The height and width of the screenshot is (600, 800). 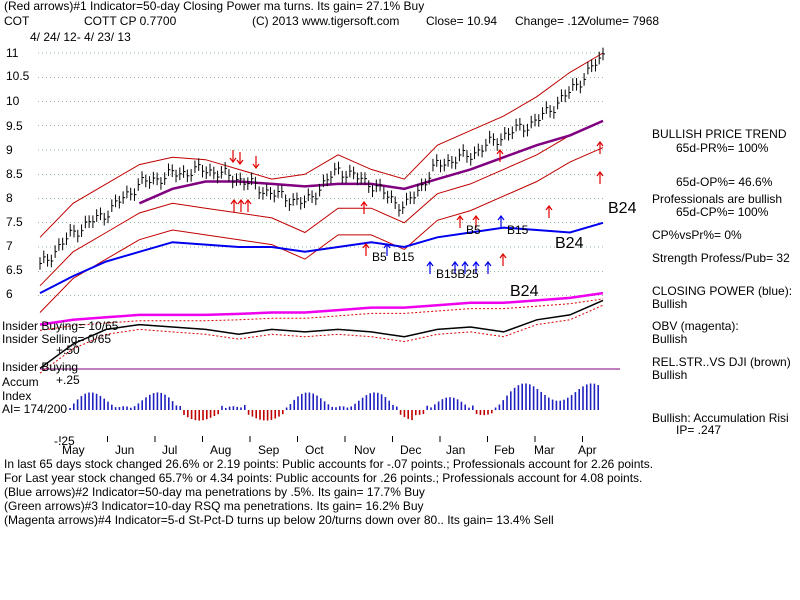 I want to click on price-tick: 10.5, so click(x=18, y=76).